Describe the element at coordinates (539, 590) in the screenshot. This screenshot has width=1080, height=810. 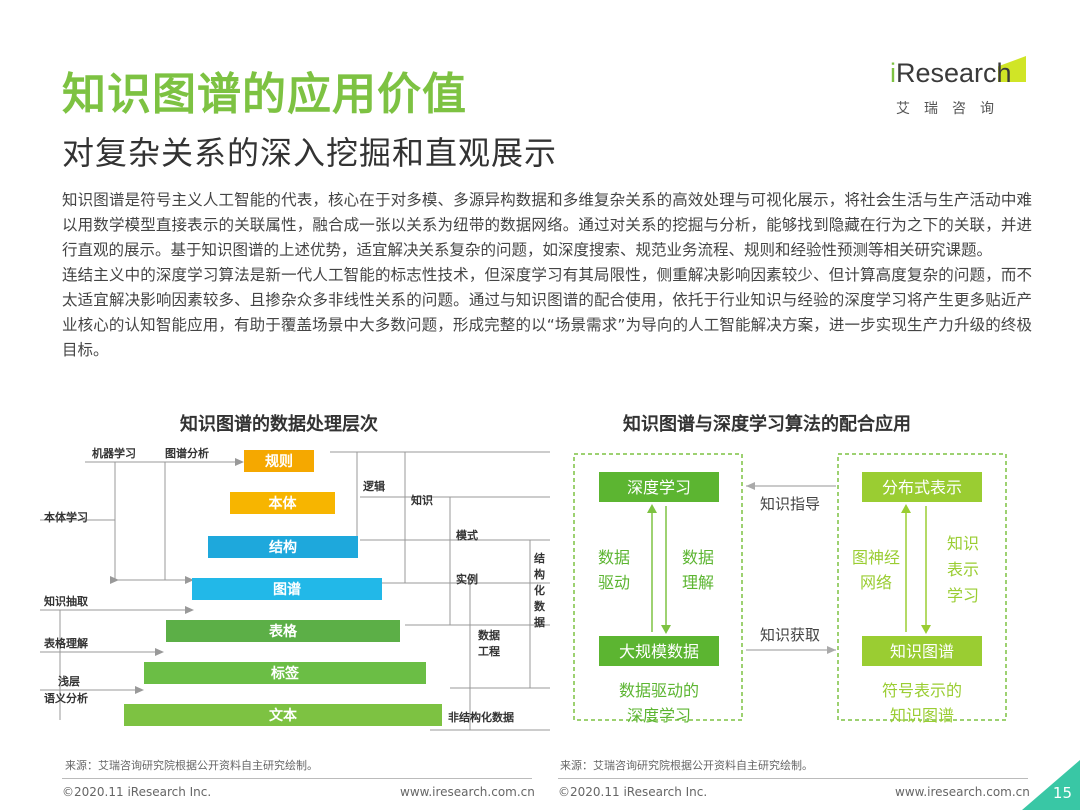
I see `label-structured-3: 化` at that location.